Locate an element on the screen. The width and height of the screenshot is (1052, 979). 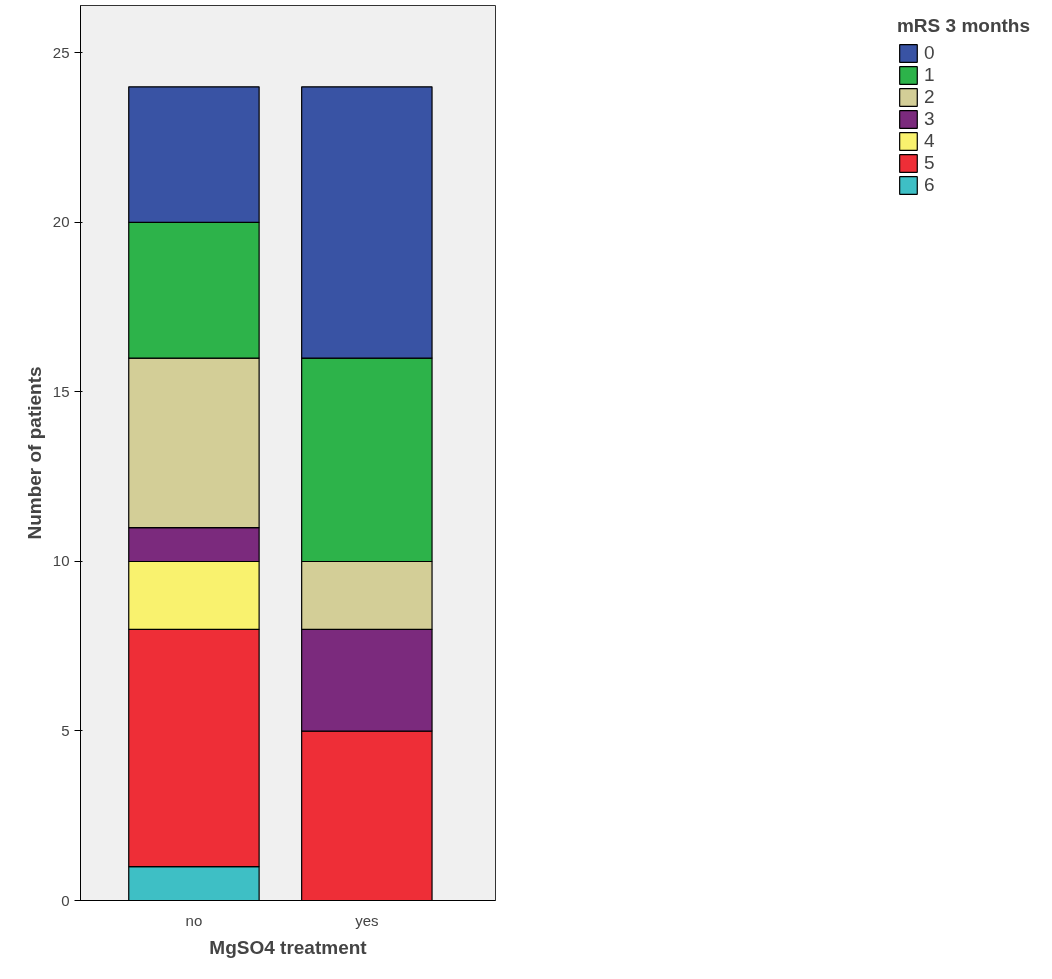
legend-label: 0 is located at coordinates (929, 53).